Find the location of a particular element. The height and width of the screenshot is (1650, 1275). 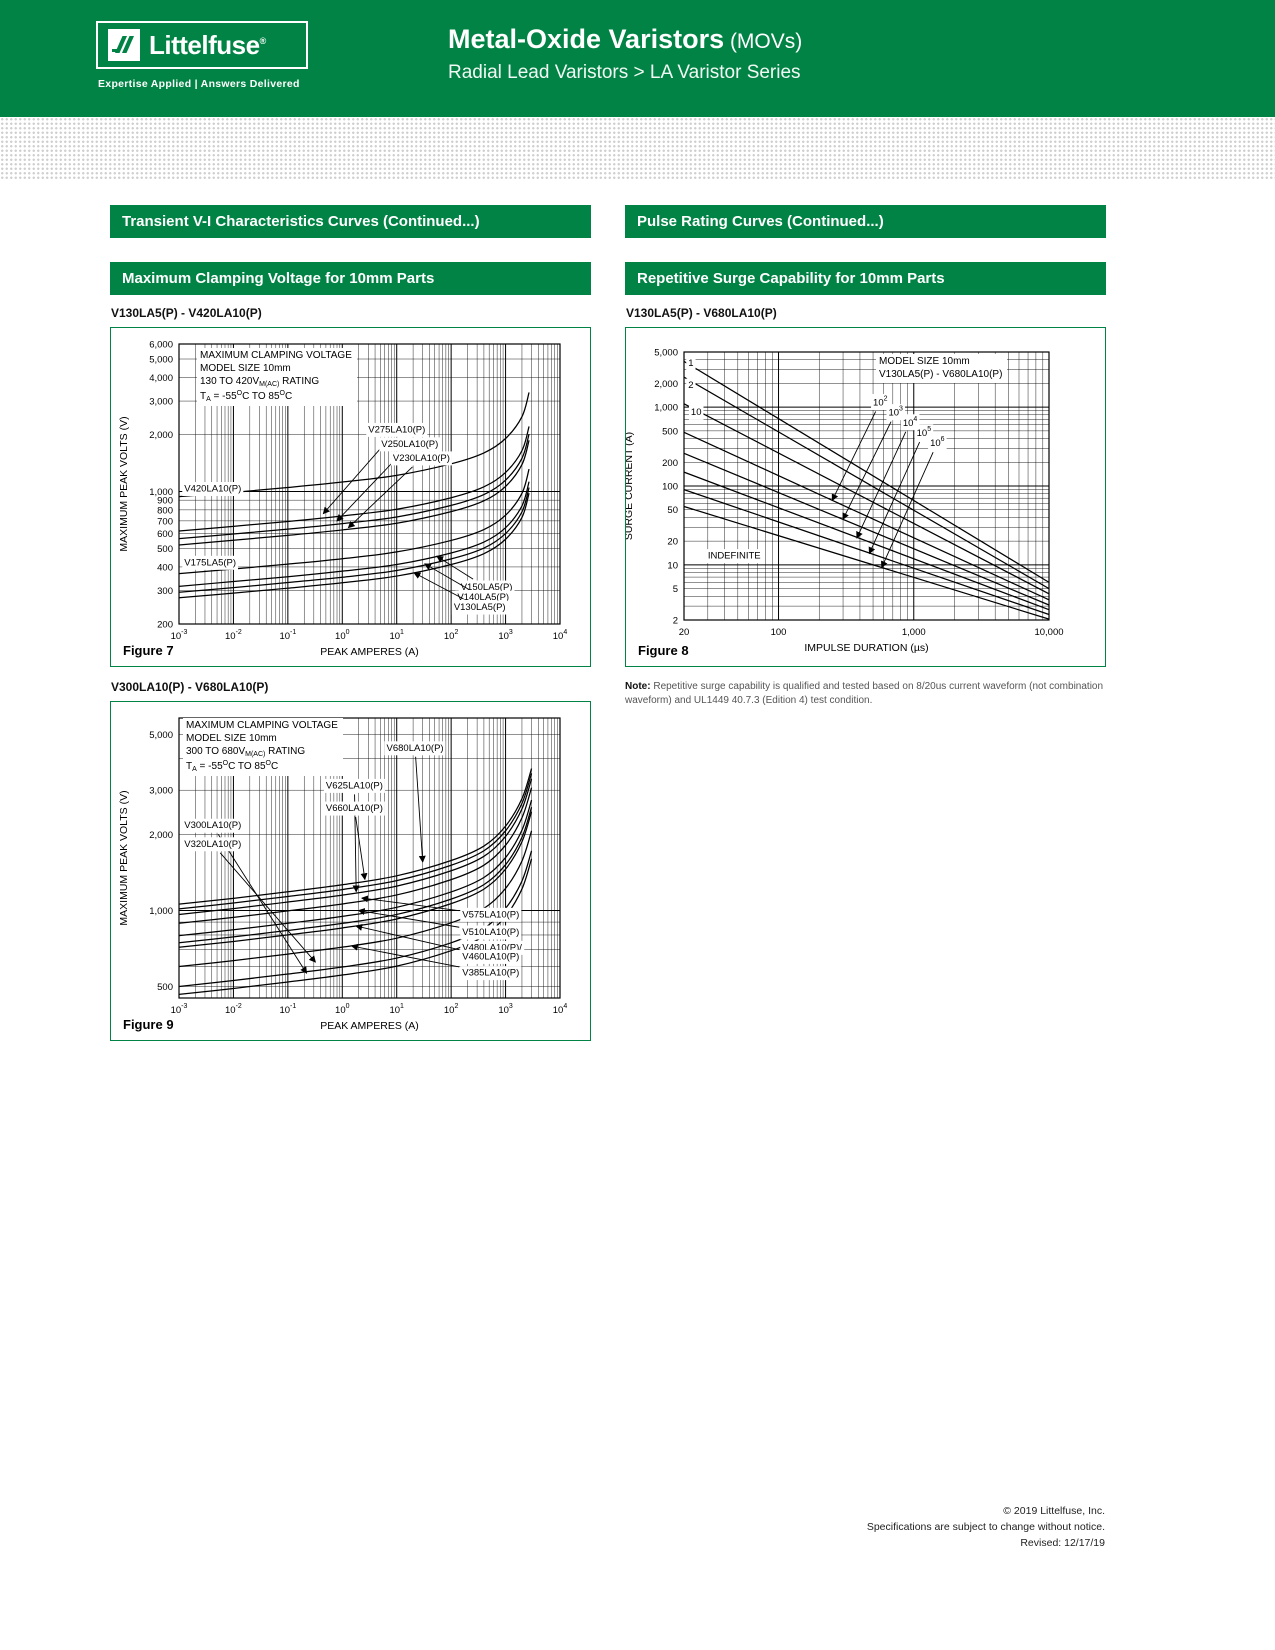

svg-text: 20 is located at coordinates (684, 632).